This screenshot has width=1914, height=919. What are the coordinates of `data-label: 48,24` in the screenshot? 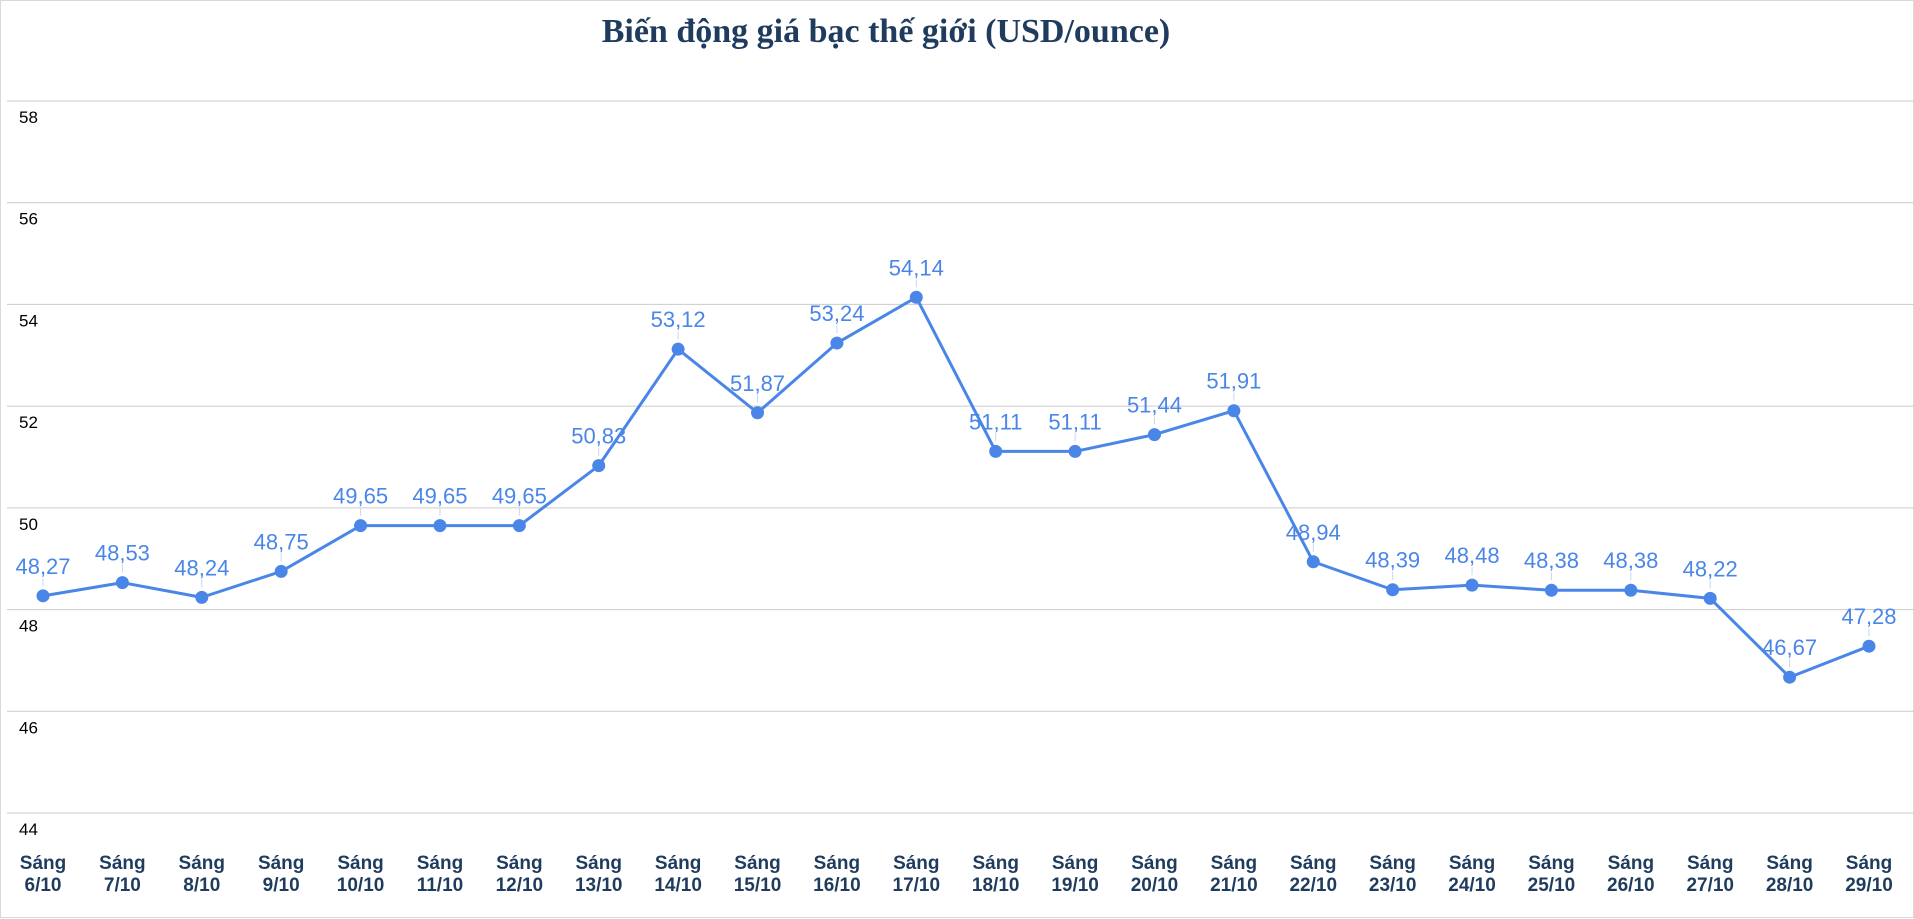 It's located at (201, 567).